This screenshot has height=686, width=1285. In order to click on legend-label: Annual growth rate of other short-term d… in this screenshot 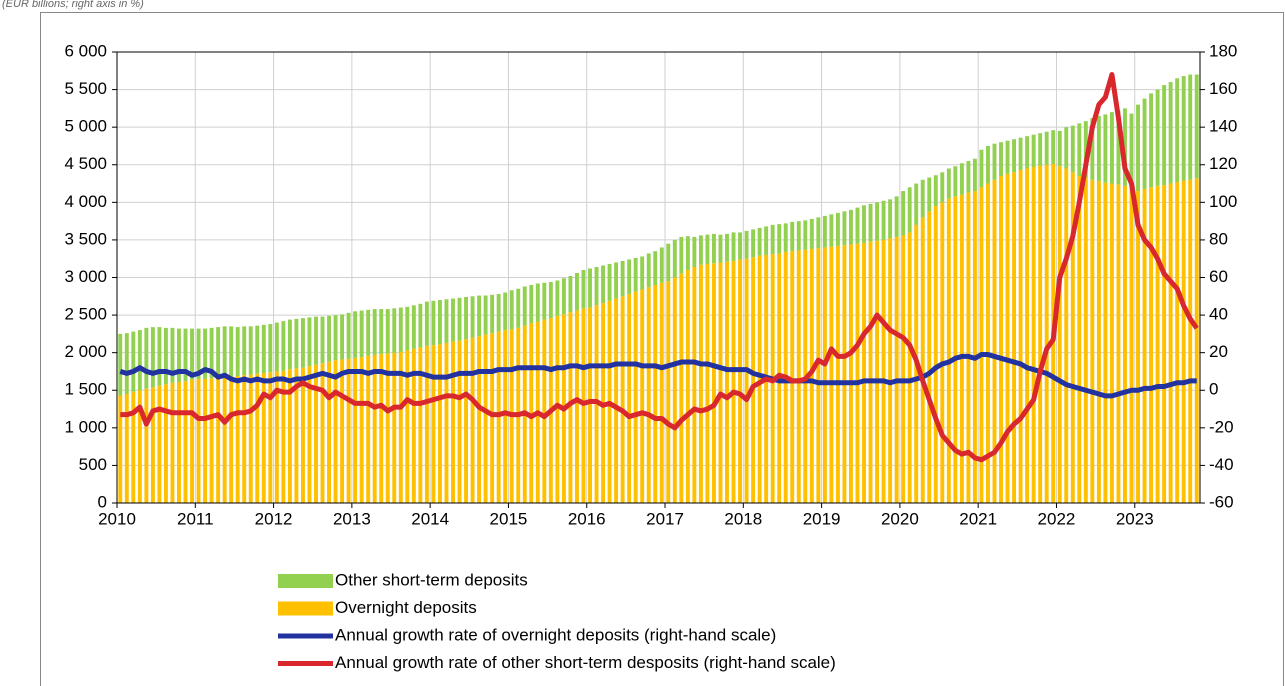, I will do `click(585, 662)`.